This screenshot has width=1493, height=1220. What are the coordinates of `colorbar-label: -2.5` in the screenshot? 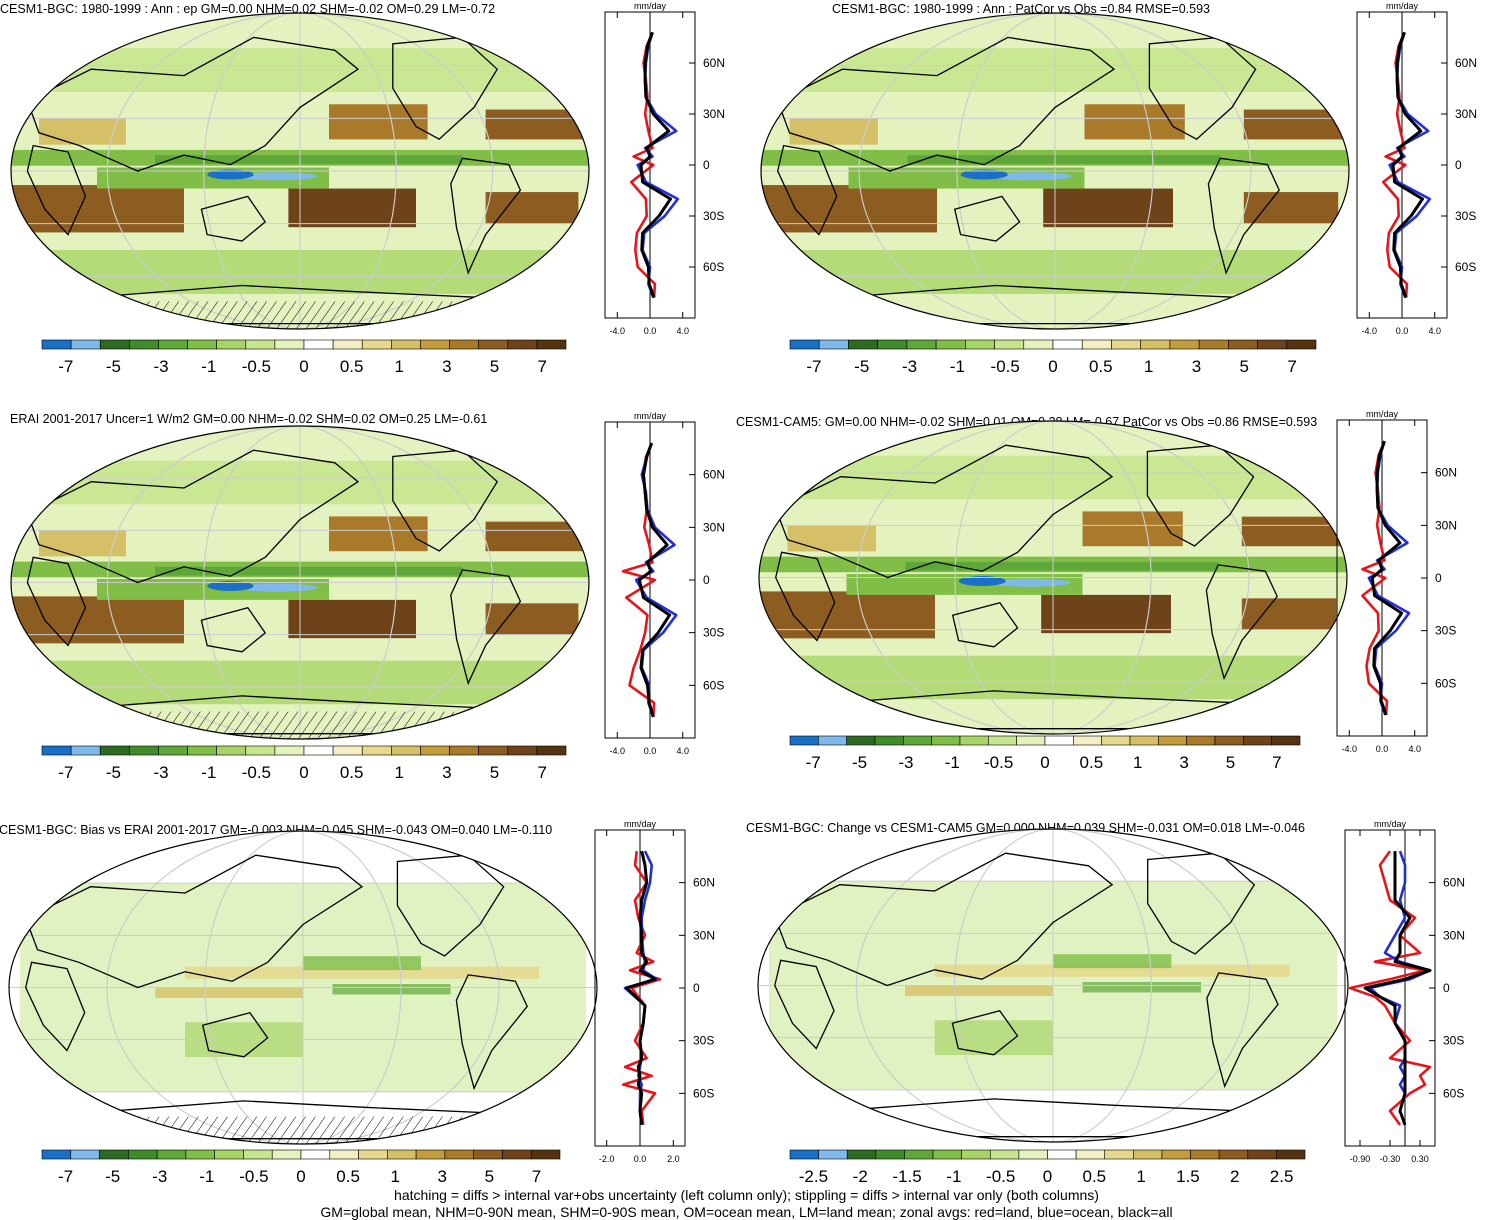 It's located at (813, 1176).